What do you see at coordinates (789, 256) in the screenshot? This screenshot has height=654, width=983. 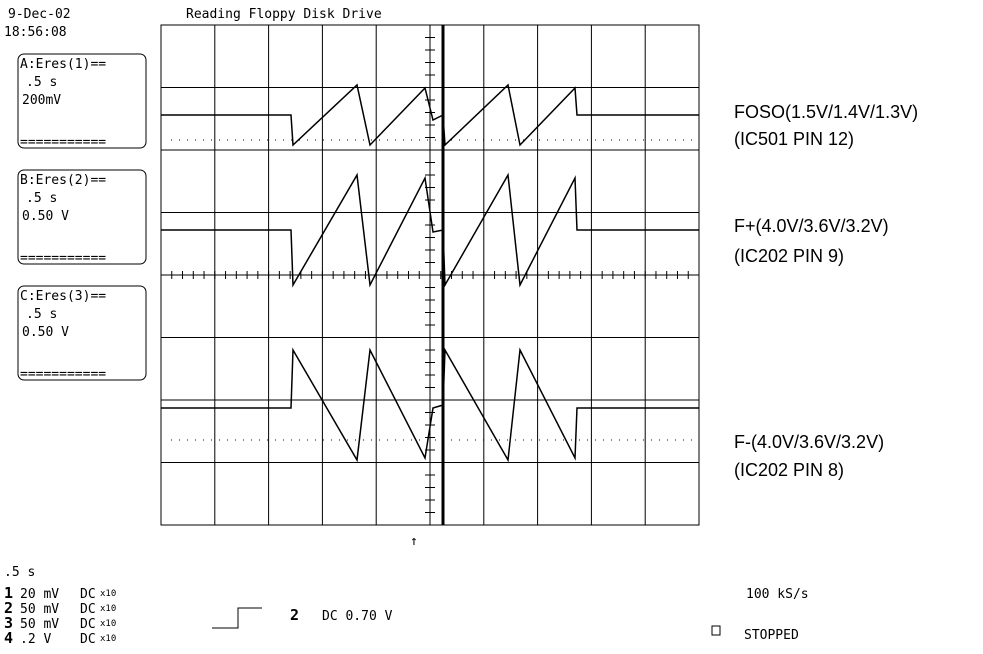 I see `annotation-line2: (IC202 PIN 9)` at bounding box center [789, 256].